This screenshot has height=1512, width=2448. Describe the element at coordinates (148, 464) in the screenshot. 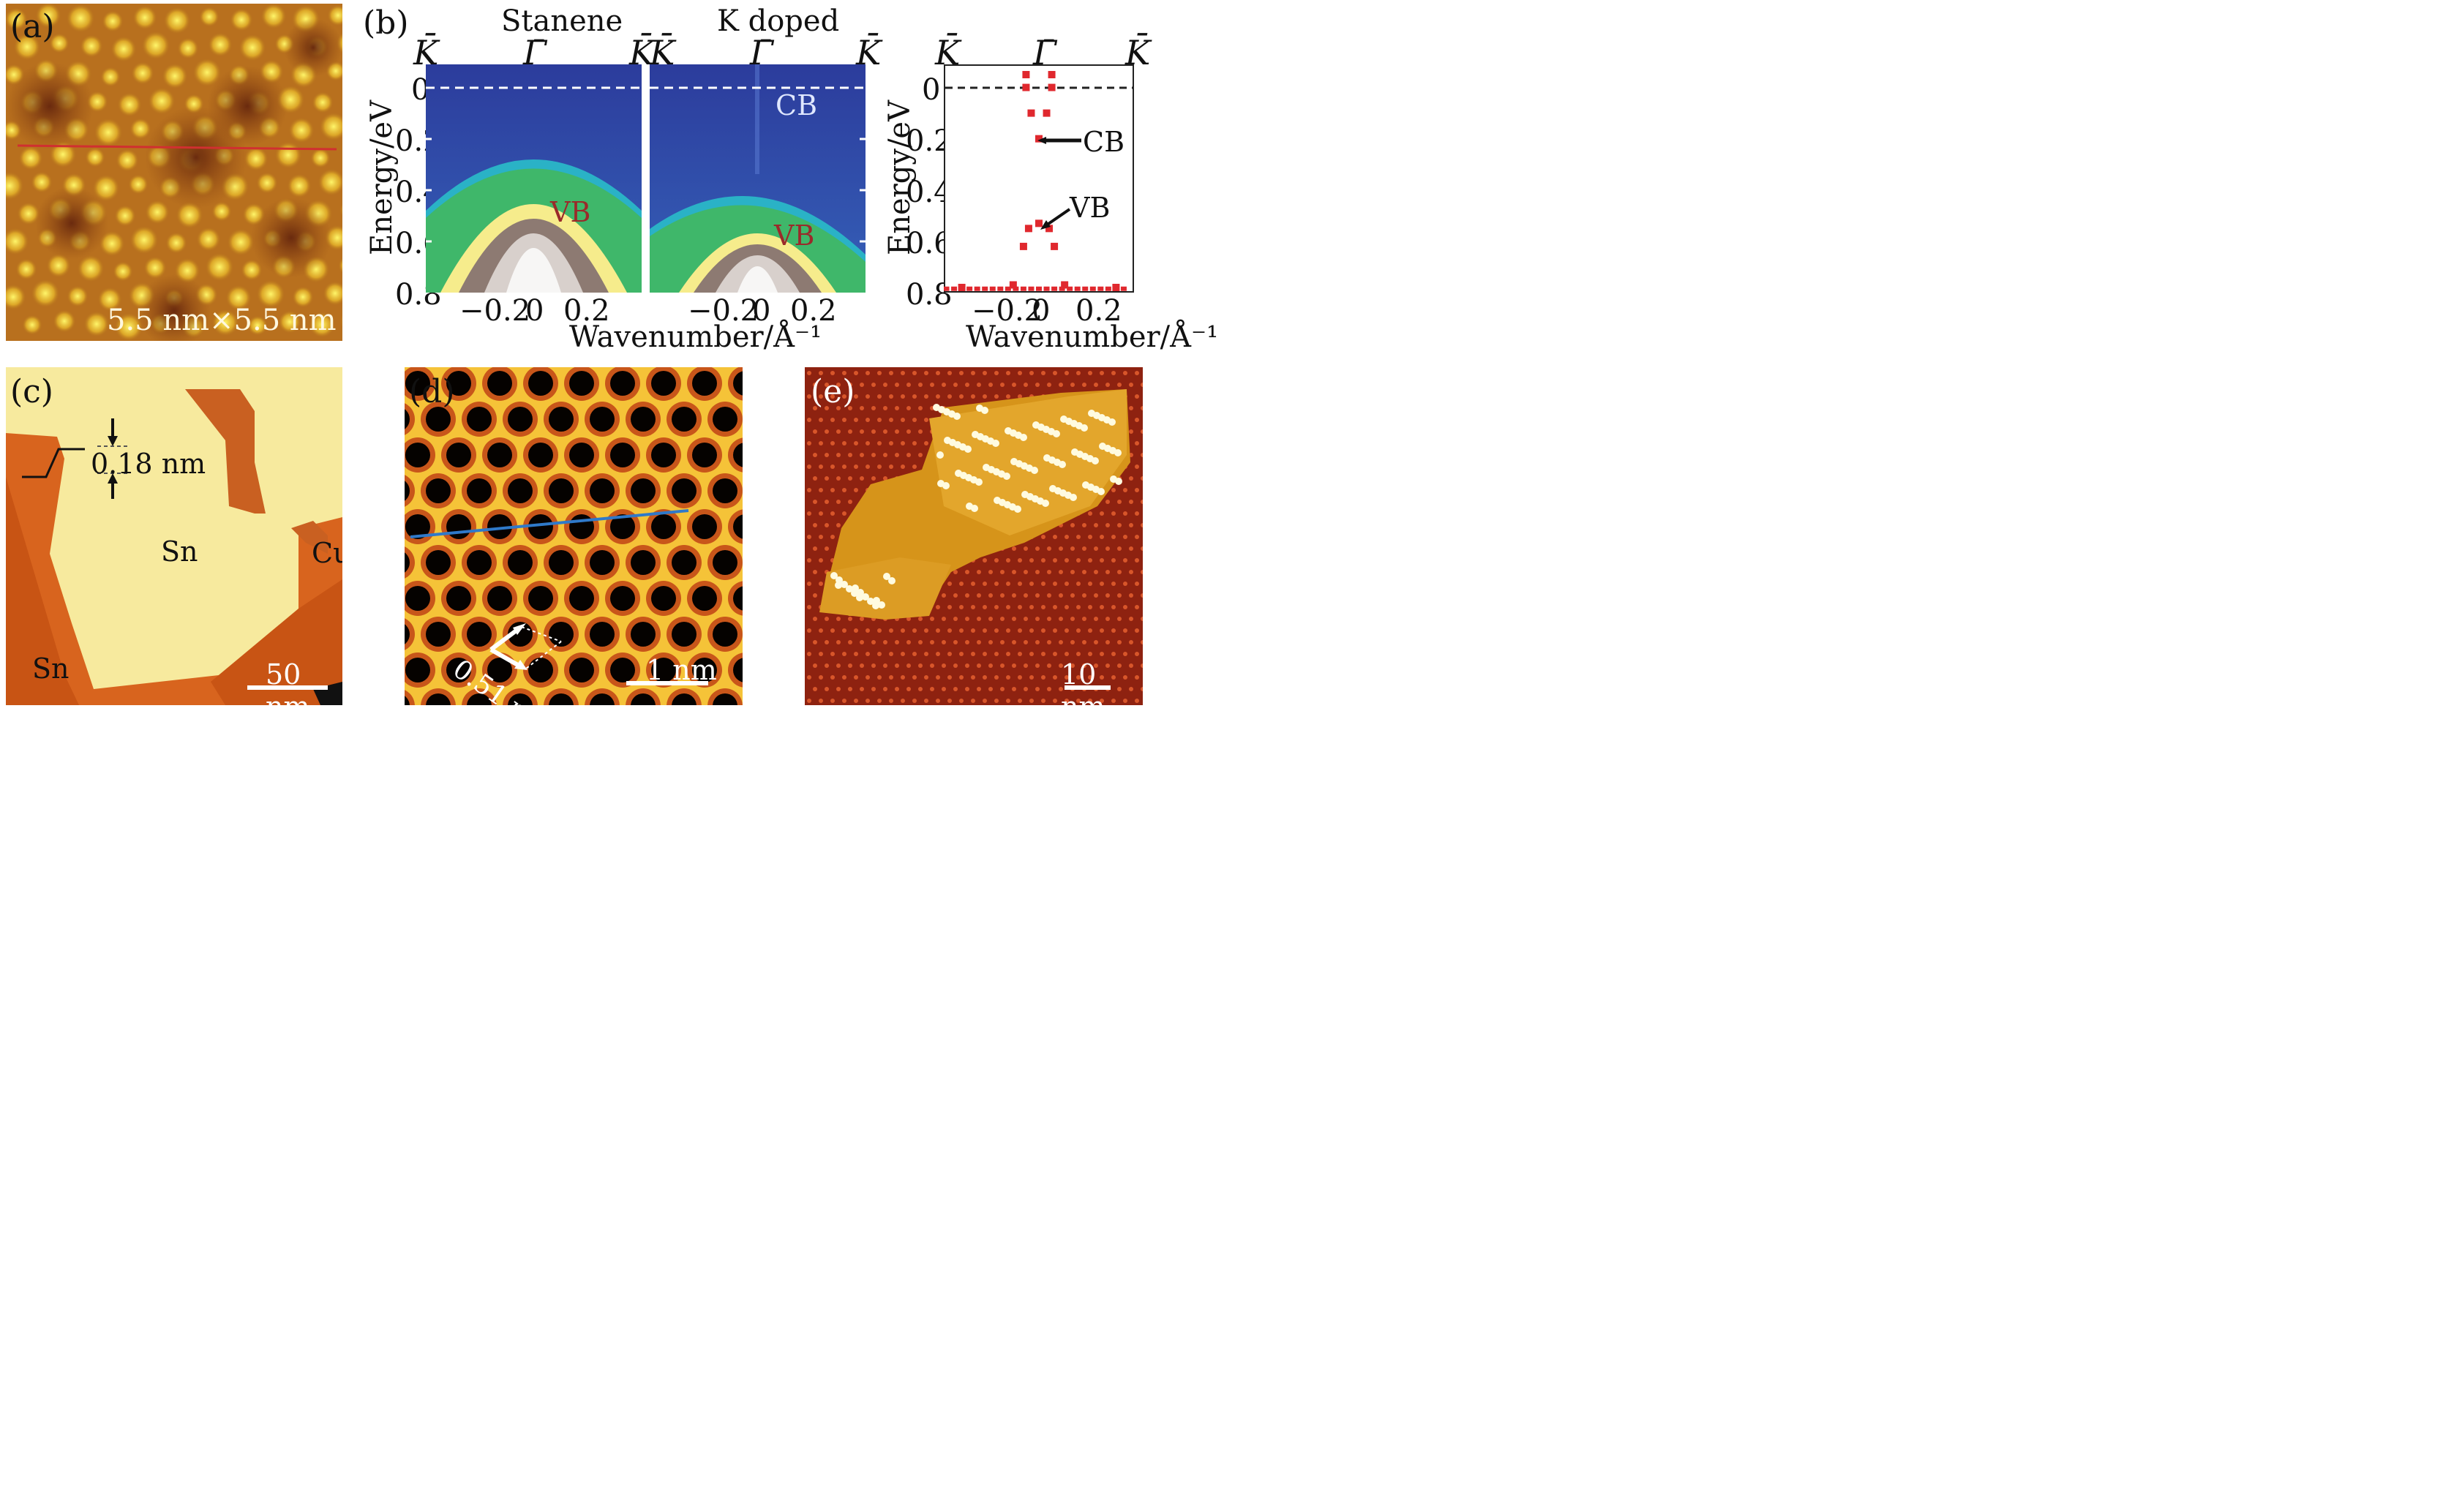

I see `step-height-label: 0.18 nm` at that location.